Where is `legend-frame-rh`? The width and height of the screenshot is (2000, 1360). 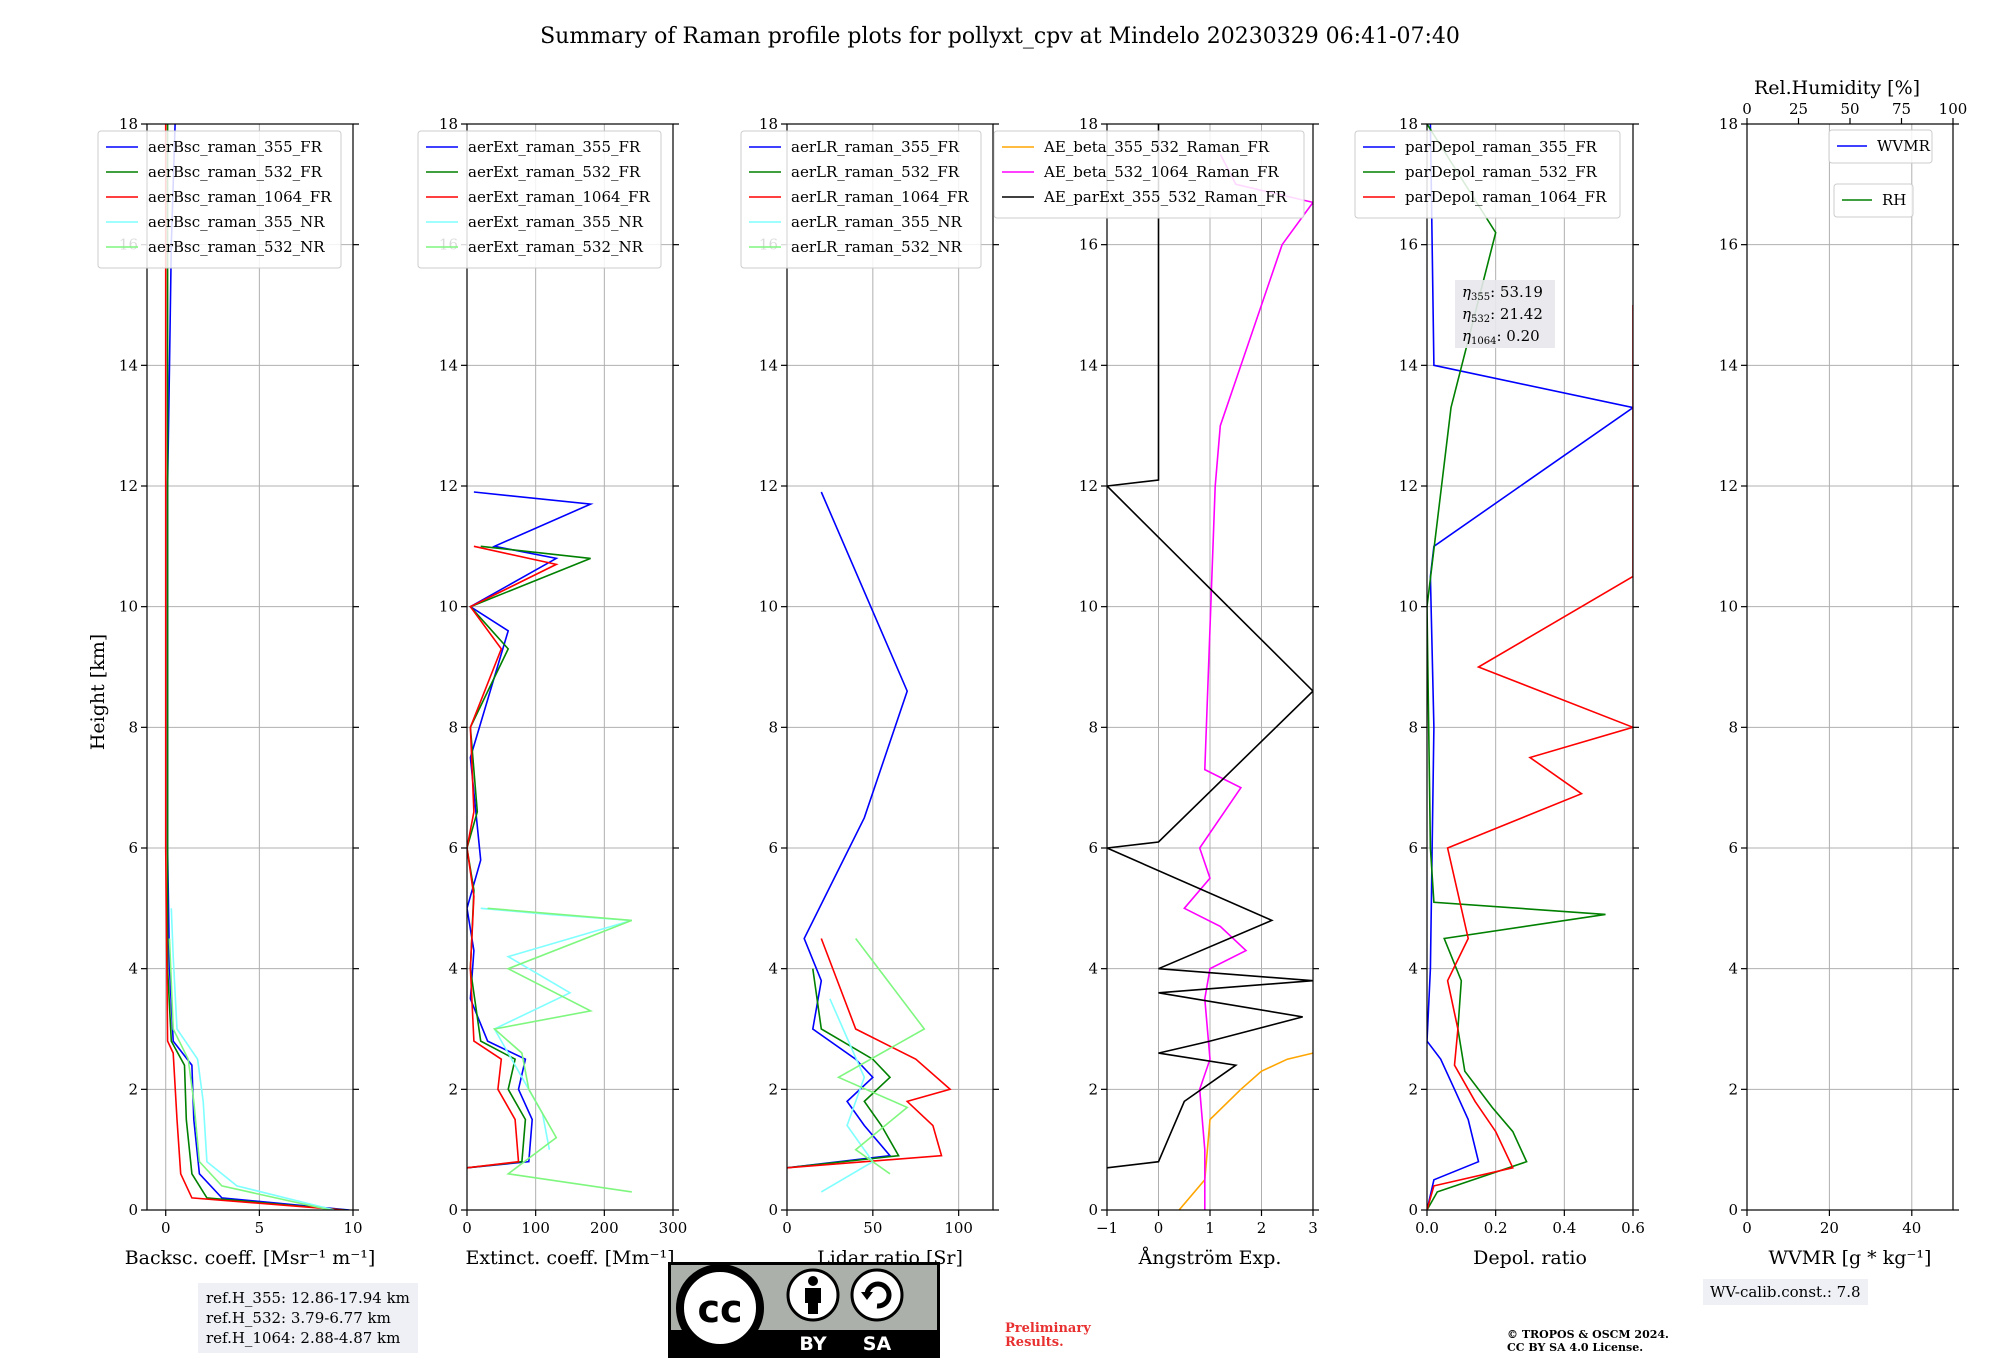
legend-frame-rh is located at coordinates (1873, 200).